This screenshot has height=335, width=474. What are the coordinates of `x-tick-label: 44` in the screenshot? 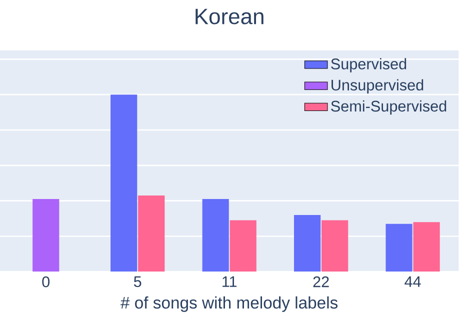 It's located at (412, 281).